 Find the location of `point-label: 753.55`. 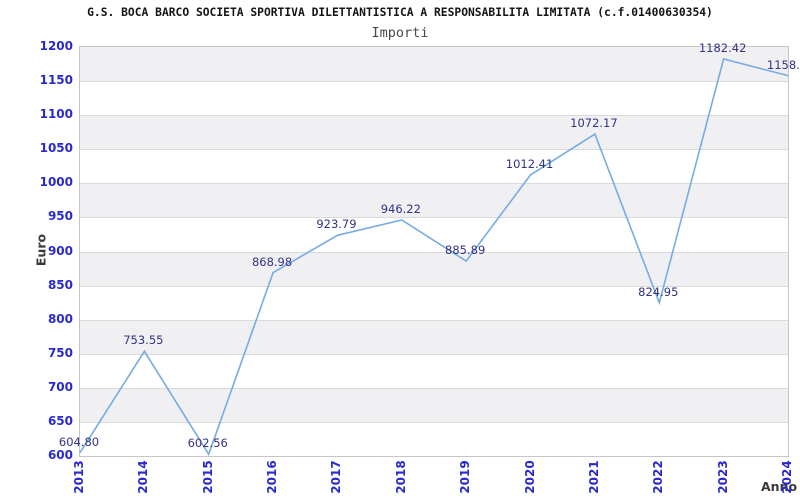

point-label: 753.55 is located at coordinates (143, 340).